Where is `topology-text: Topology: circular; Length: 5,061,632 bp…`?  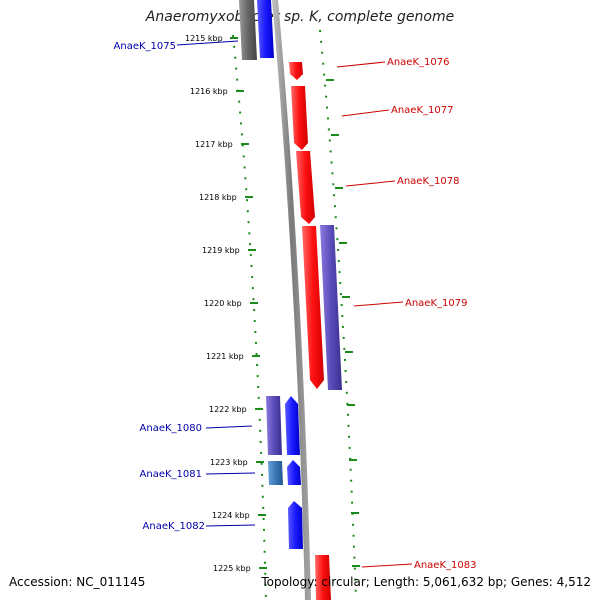
topology-text: Topology: circular; Length: 5,061,632 bp… is located at coordinates (426, 582).